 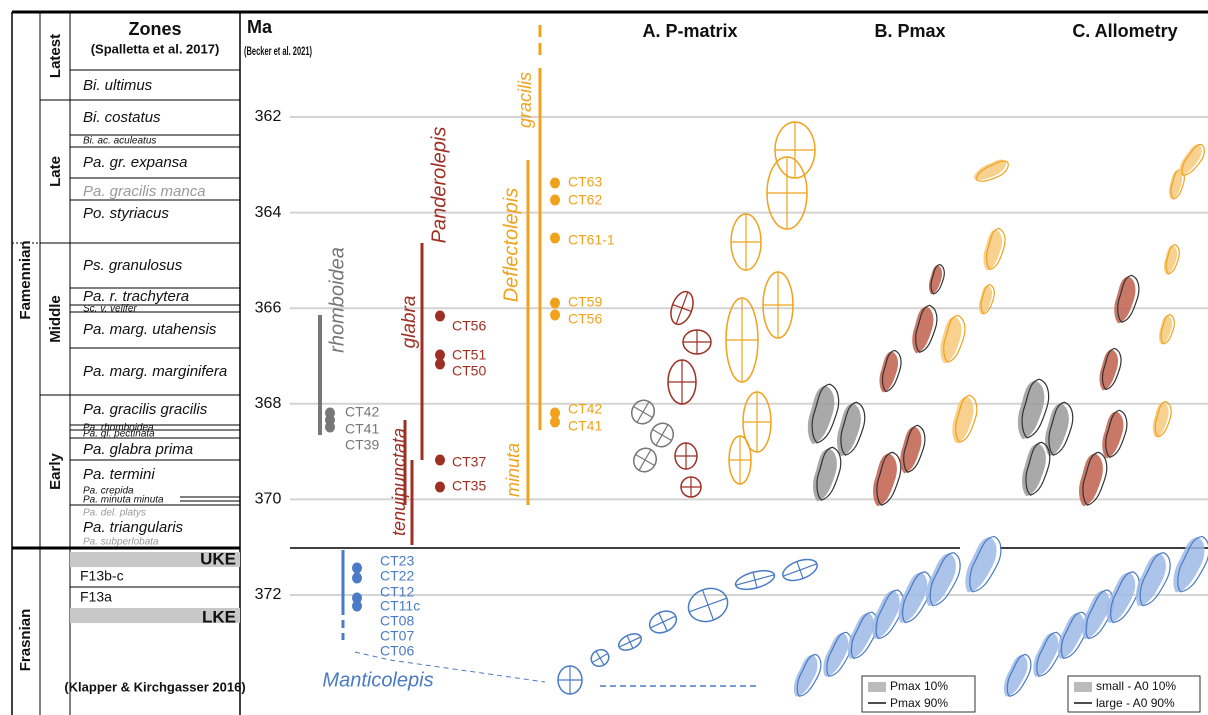 What do you see at coordinates (133, 527) in the screenshot?
I see `zone-label: Pa. triangularis` at bounding box center [133, 527].